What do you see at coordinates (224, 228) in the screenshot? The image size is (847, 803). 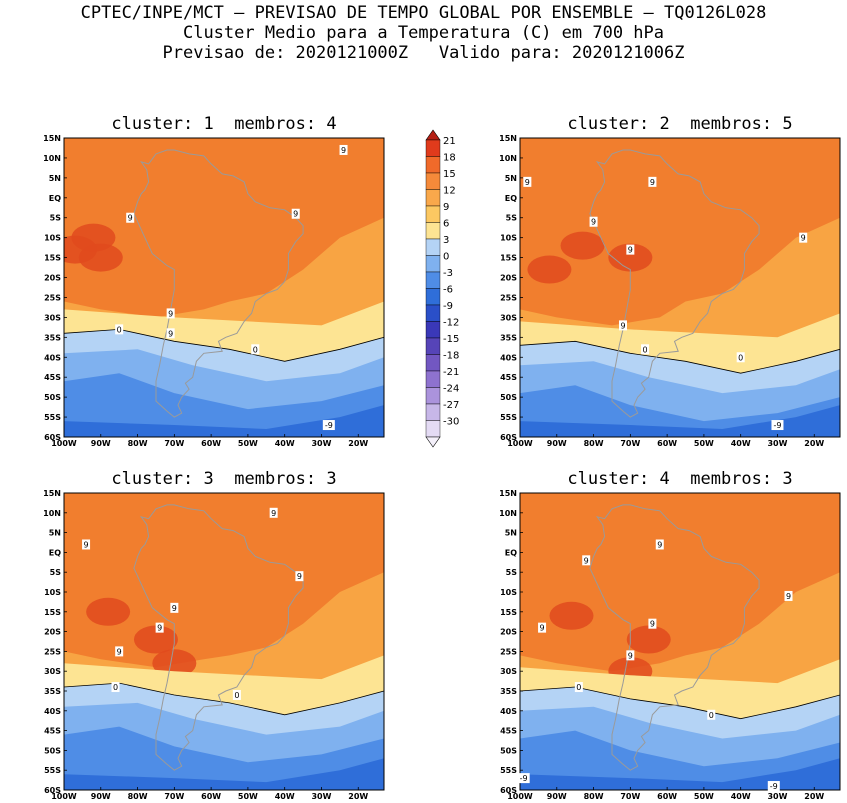 I see `field-warm` at bounding box center [224, 228].